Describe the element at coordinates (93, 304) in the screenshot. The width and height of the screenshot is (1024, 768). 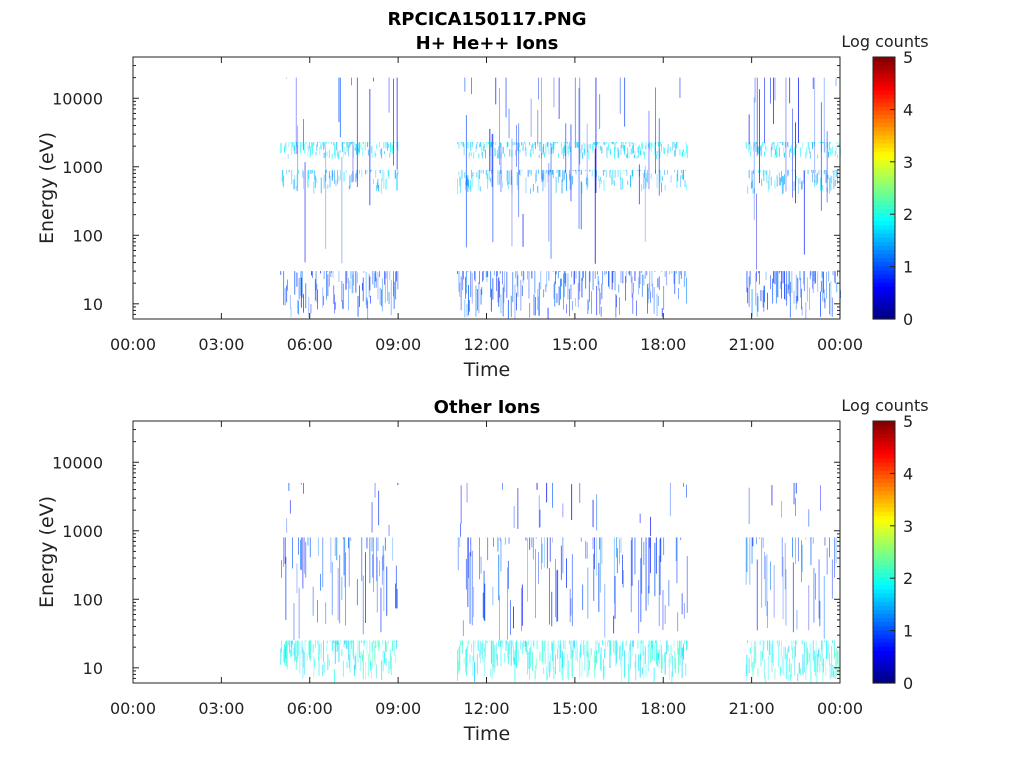
I see `y-tick-label: 10` at that location.